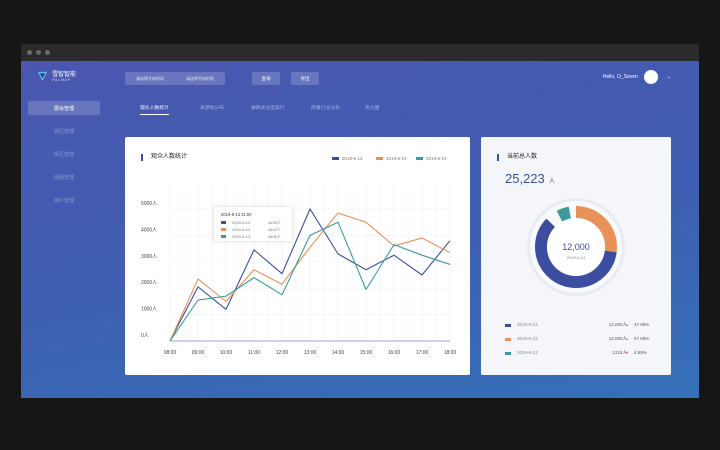 The image size is (720, 450). Describe the element at coordinates (38, 52) in the screenshot. I see `window-minimize-dot` at that location.